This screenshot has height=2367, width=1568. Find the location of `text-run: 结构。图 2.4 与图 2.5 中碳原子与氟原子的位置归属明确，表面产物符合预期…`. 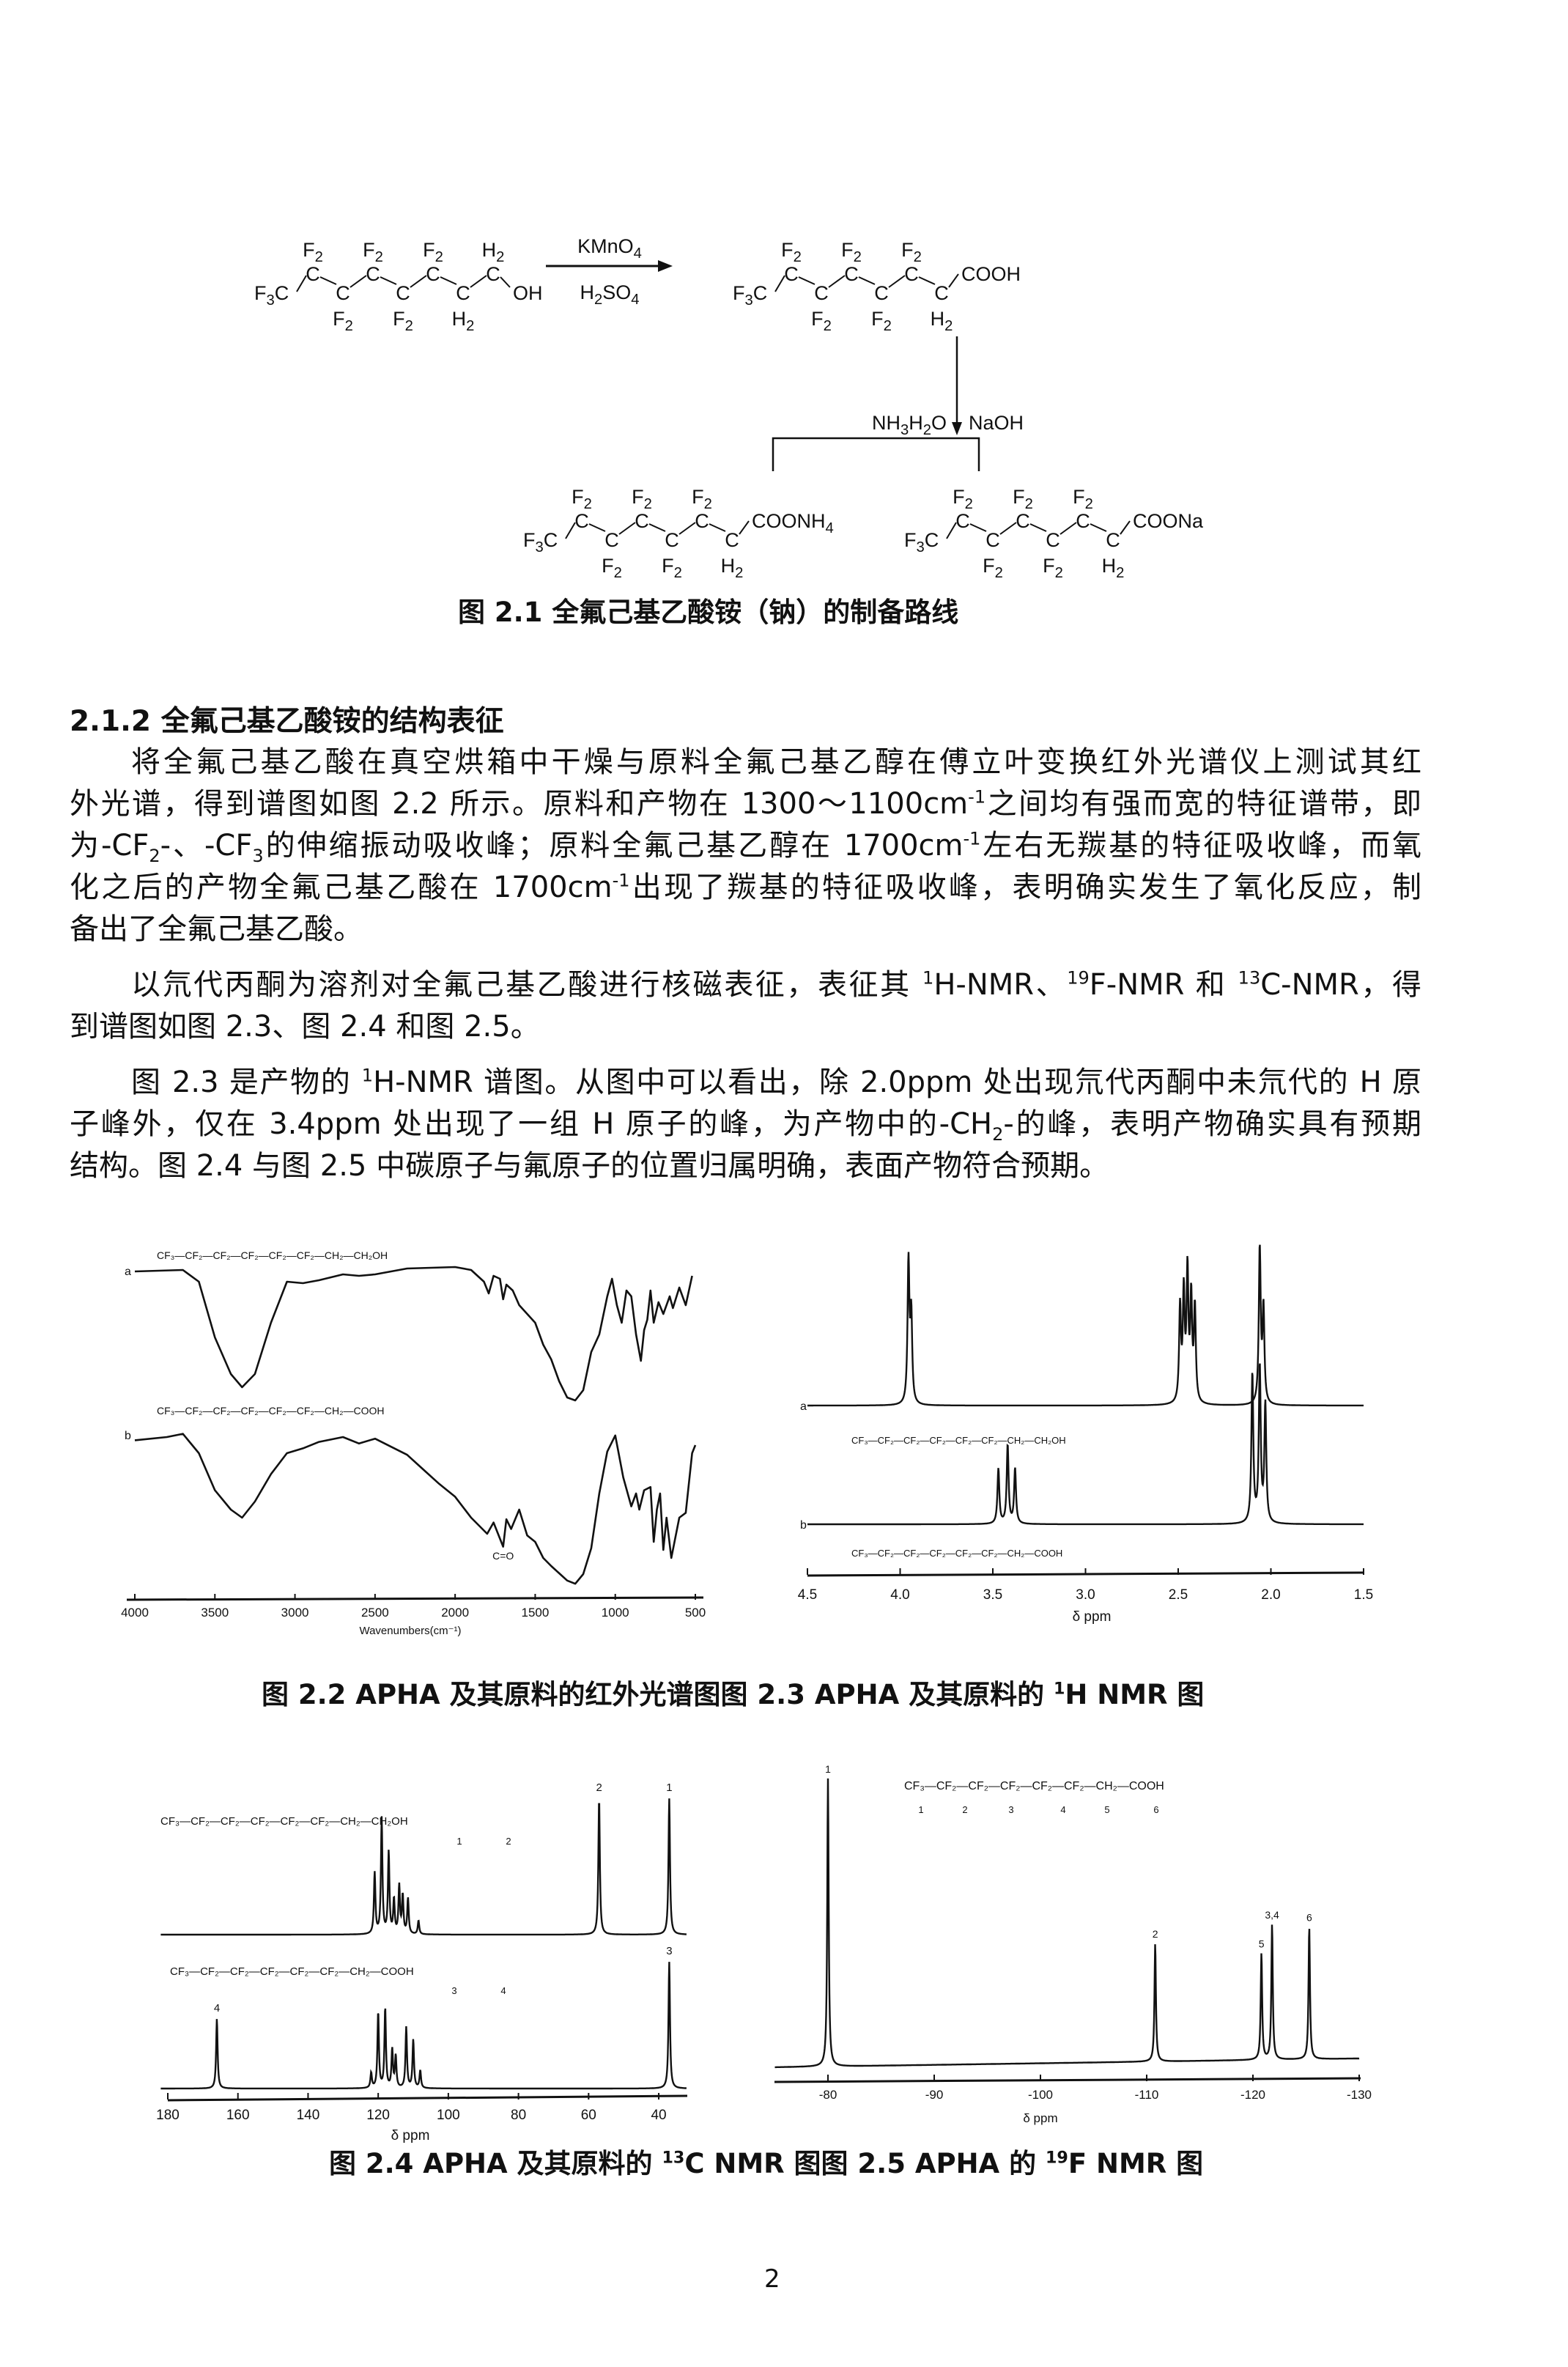

text-run: 结构。图 2.4 与图 2.5 中碳原子与氟原子的位置归属明确，表面产物符合预期… is located at coordinates (589, 1166).